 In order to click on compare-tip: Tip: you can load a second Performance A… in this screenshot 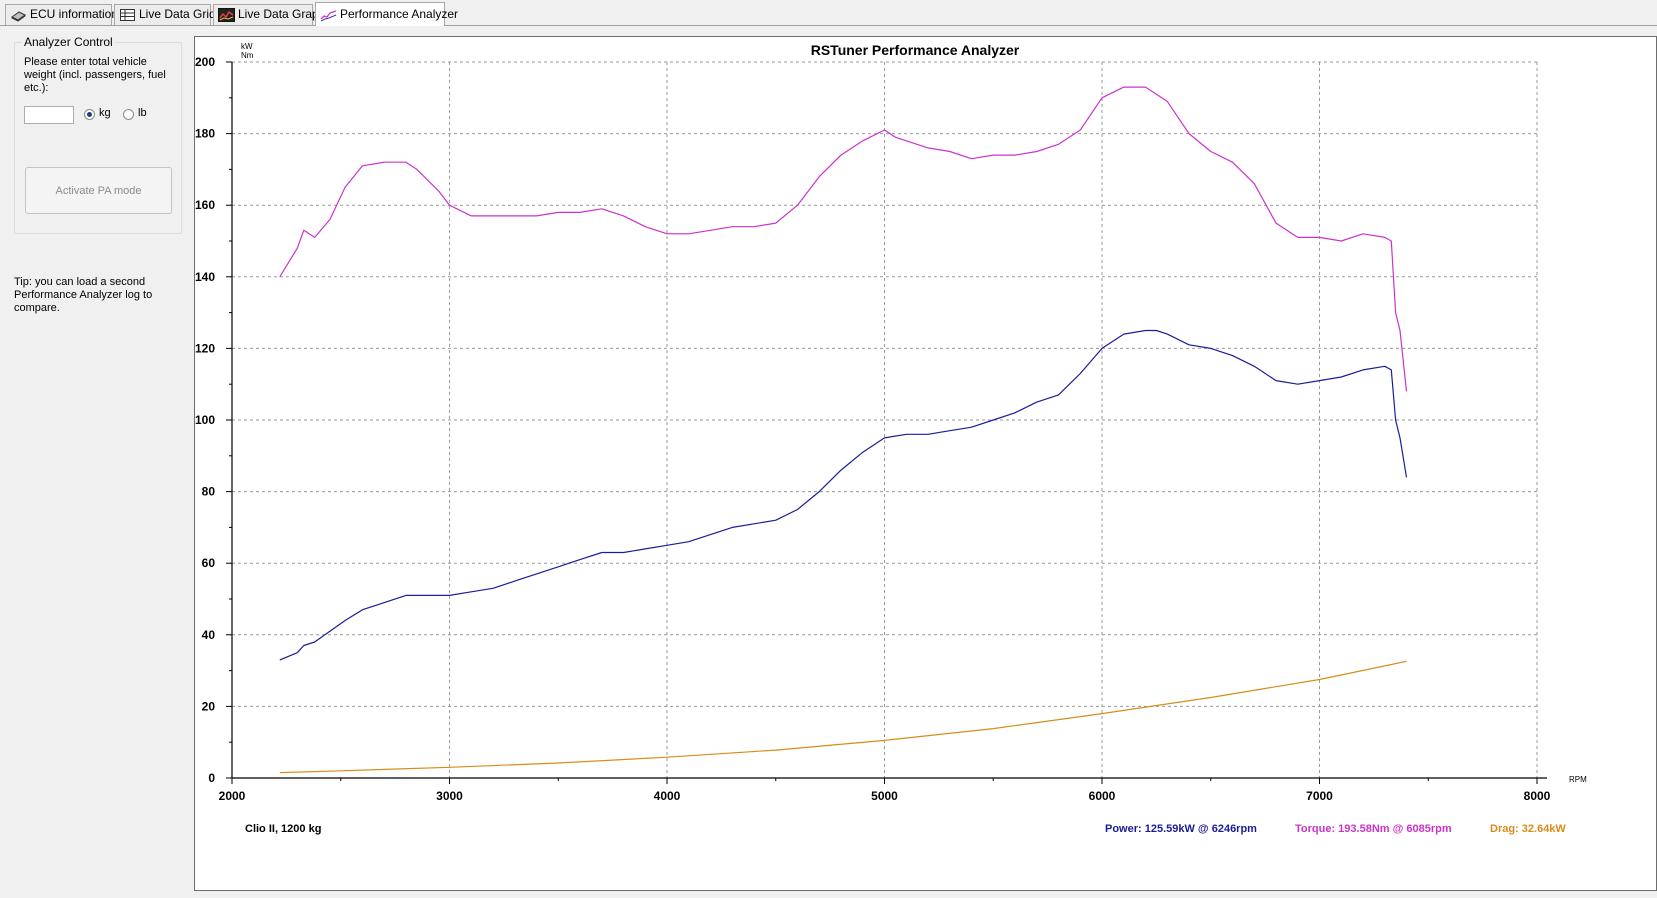, I will do `click(83, 295)`.